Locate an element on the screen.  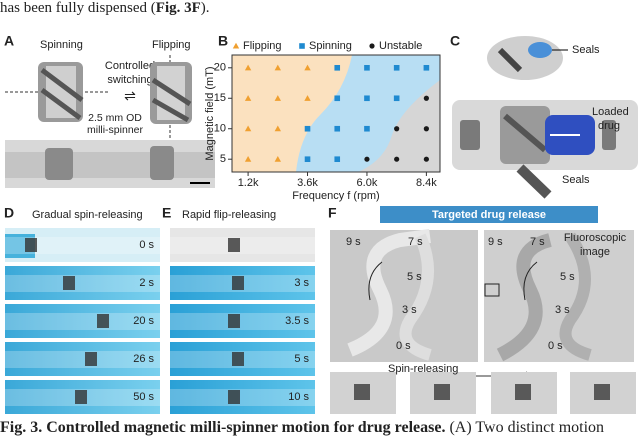
label: image is located at coordinates (595, 252).